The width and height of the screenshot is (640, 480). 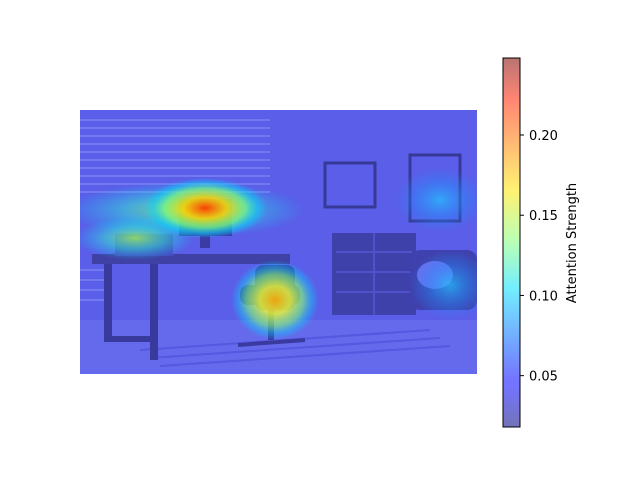 What do you see at coordinates (543, 136) in the screenshot?
I see `colorbar-tick-label: 0.20` at bounding box center [543, 136].